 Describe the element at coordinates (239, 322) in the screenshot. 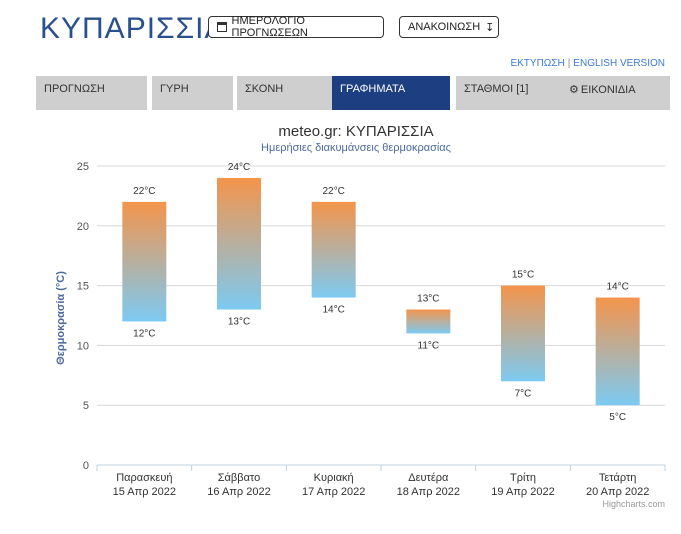

I see `low-temp-label: 13°C` at that location.